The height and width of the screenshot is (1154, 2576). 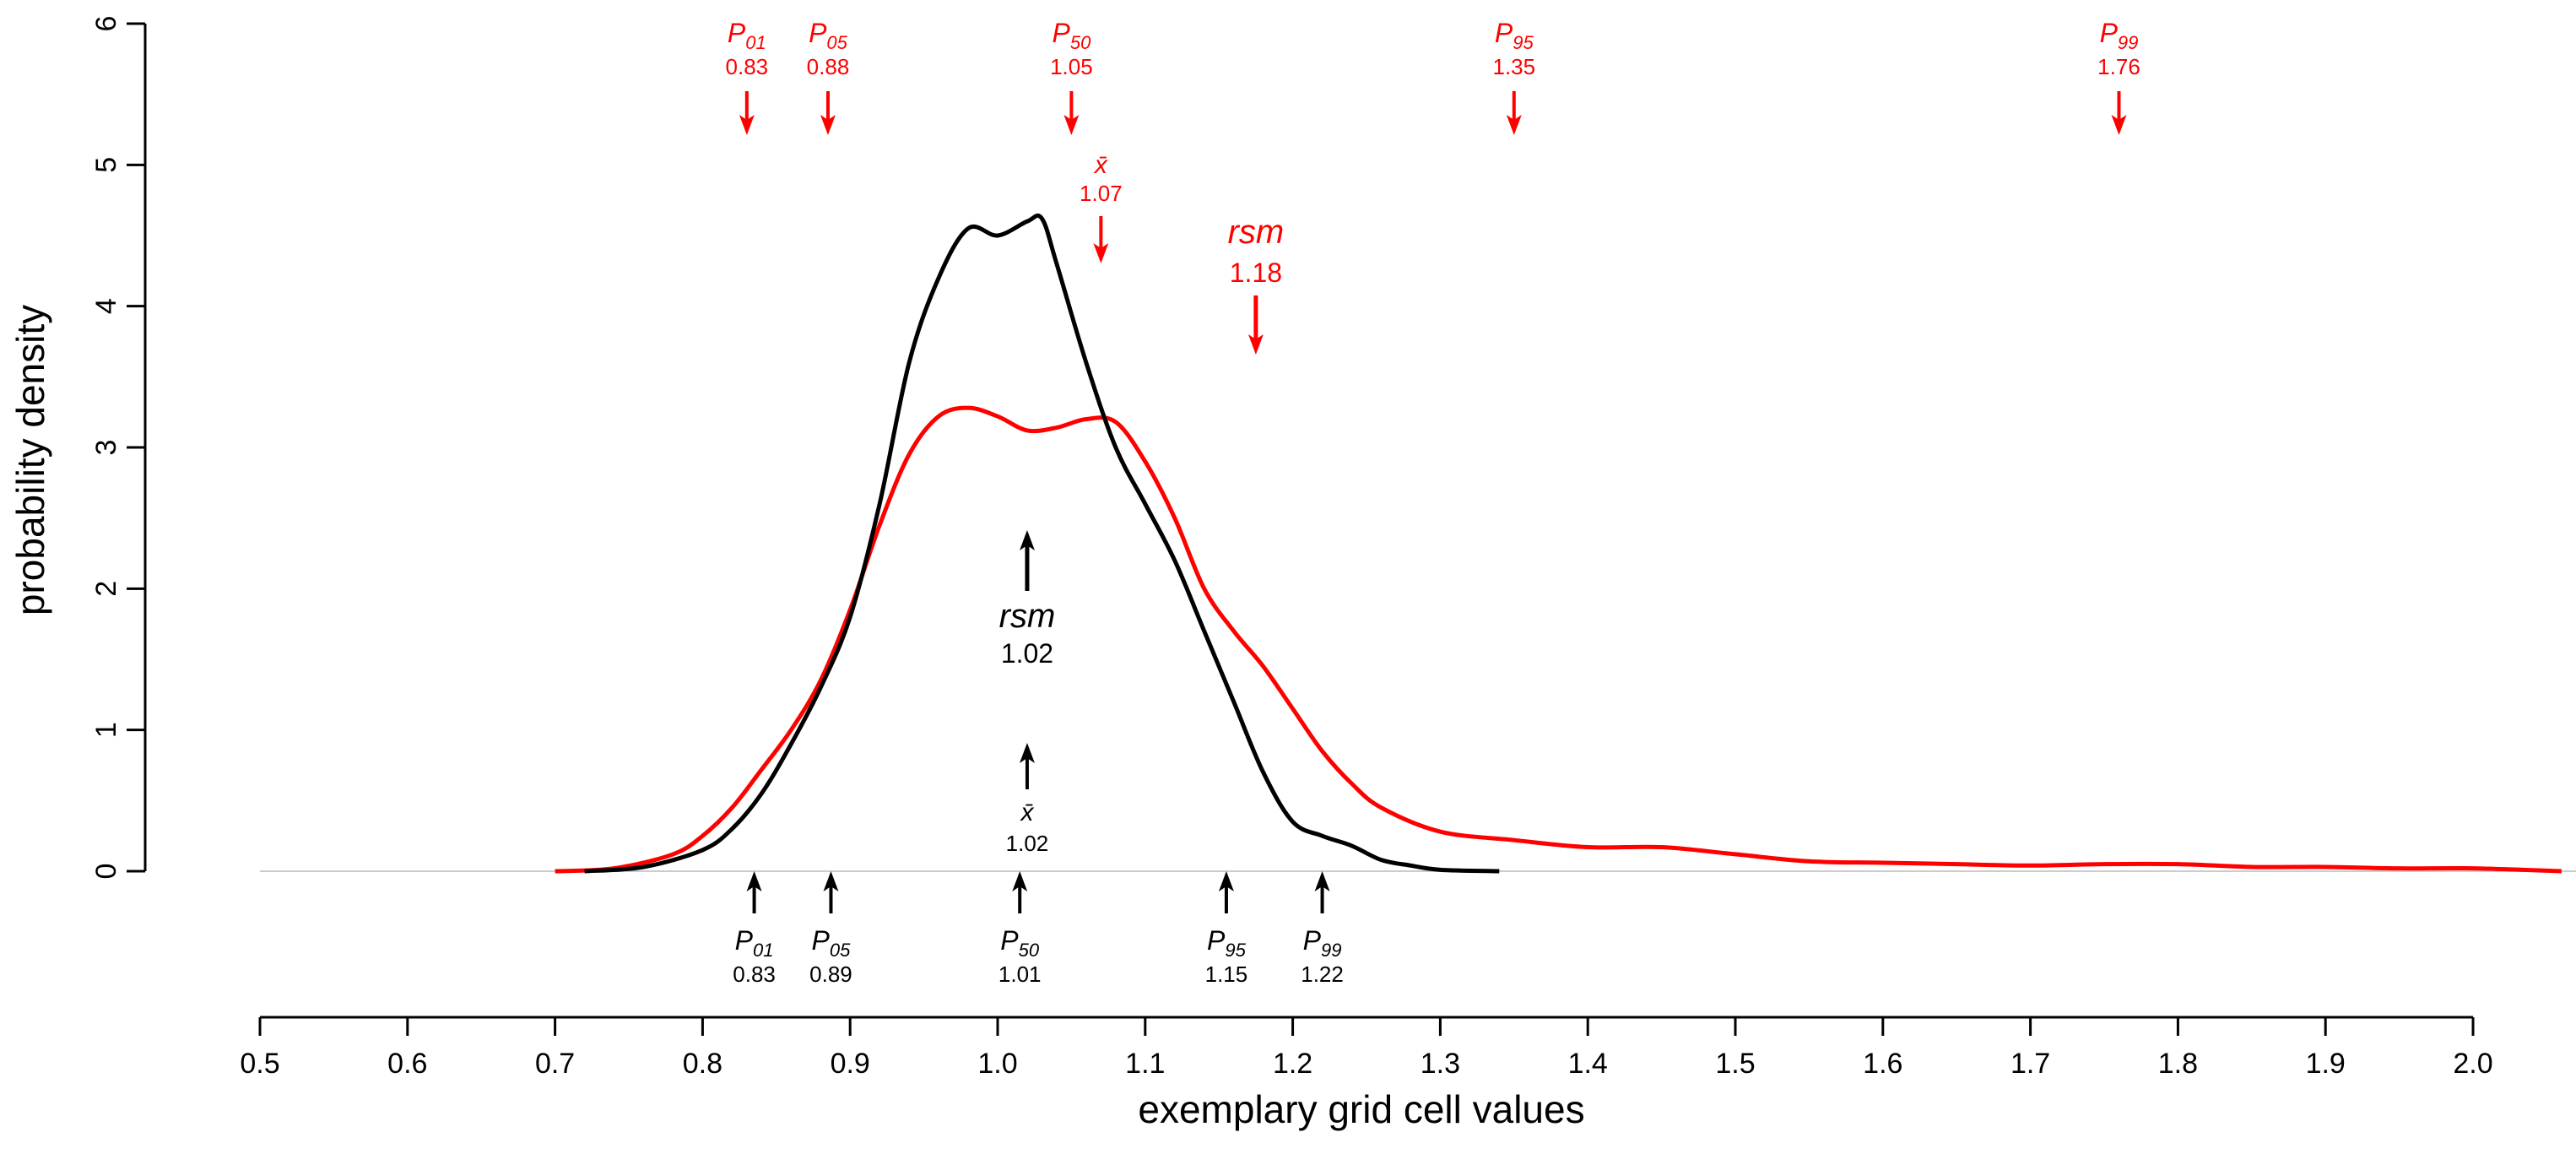 I want to click on annotation-value: 1.05, so click(x=1071, y=66).